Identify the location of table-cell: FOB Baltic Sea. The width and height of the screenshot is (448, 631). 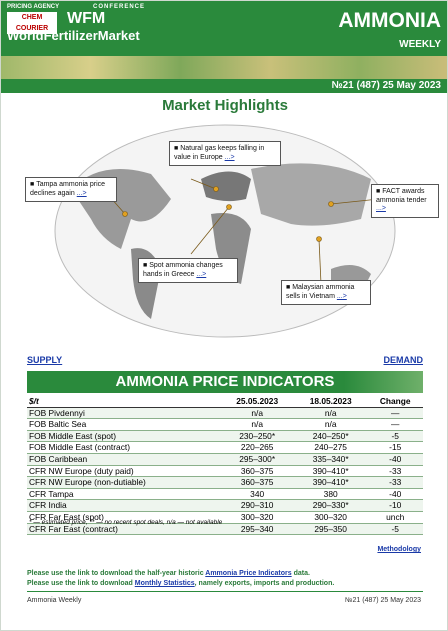
(124, 424).